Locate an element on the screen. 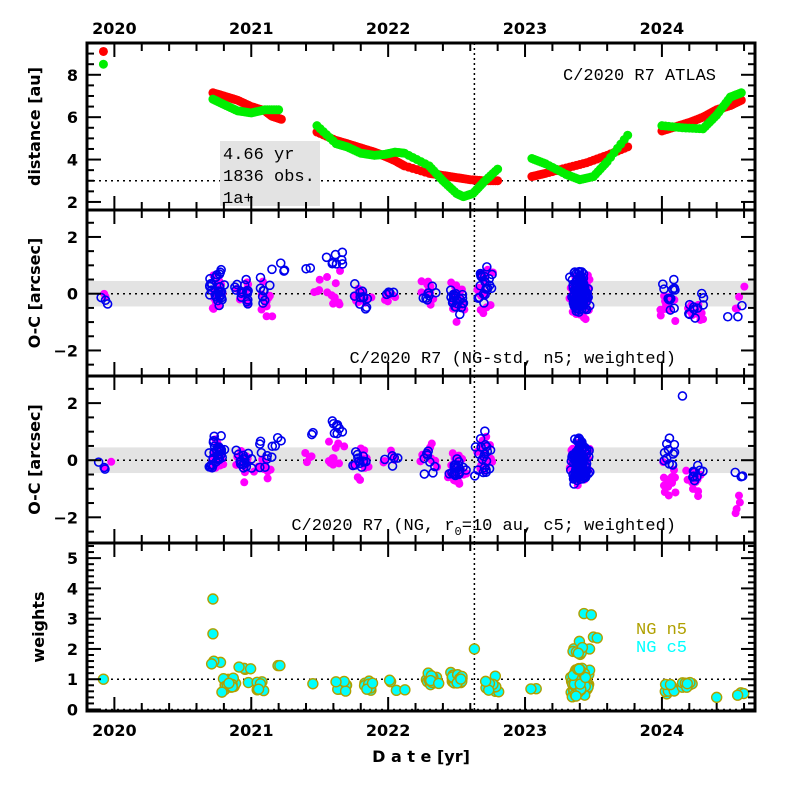 Image resolution: width=797 pixels, height=797 pixels. x-tick-label-bottom: 2024 is located at coordinates (662, 730).